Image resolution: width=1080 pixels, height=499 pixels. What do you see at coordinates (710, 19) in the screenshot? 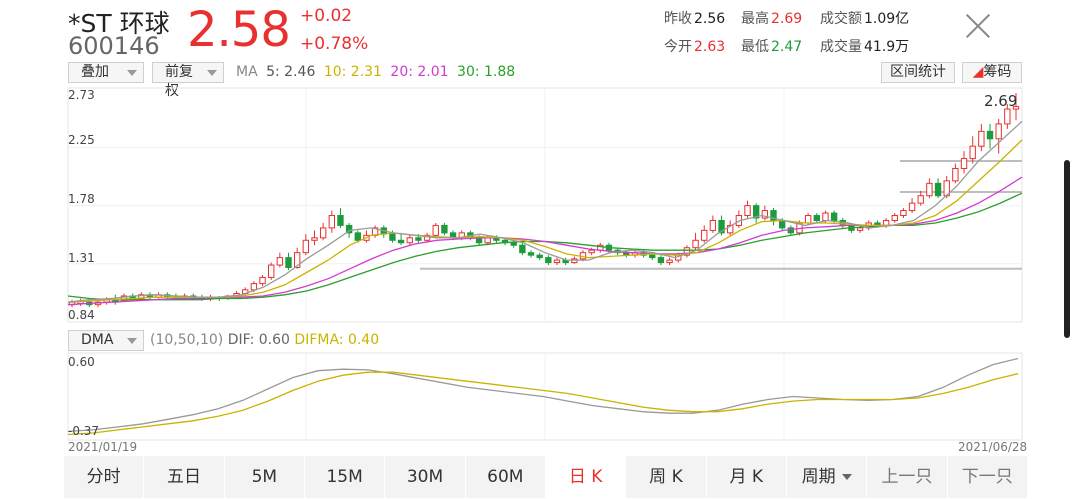
I see `prev-close-value: 2.56` at bounding box center [710, 19].